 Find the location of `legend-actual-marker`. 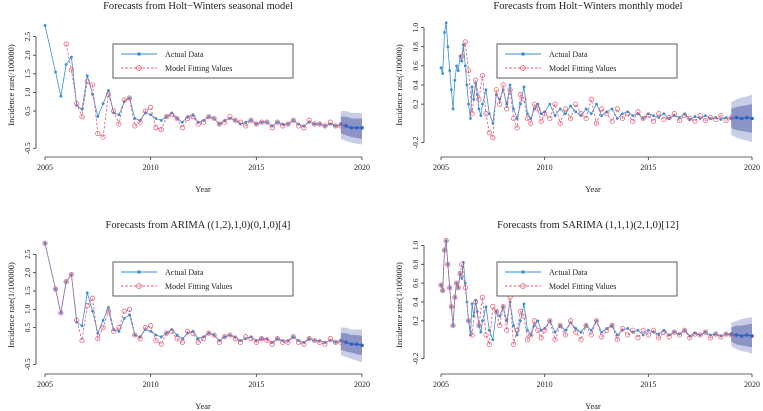

legend-actual-marker is located at coordinates (523, 54).